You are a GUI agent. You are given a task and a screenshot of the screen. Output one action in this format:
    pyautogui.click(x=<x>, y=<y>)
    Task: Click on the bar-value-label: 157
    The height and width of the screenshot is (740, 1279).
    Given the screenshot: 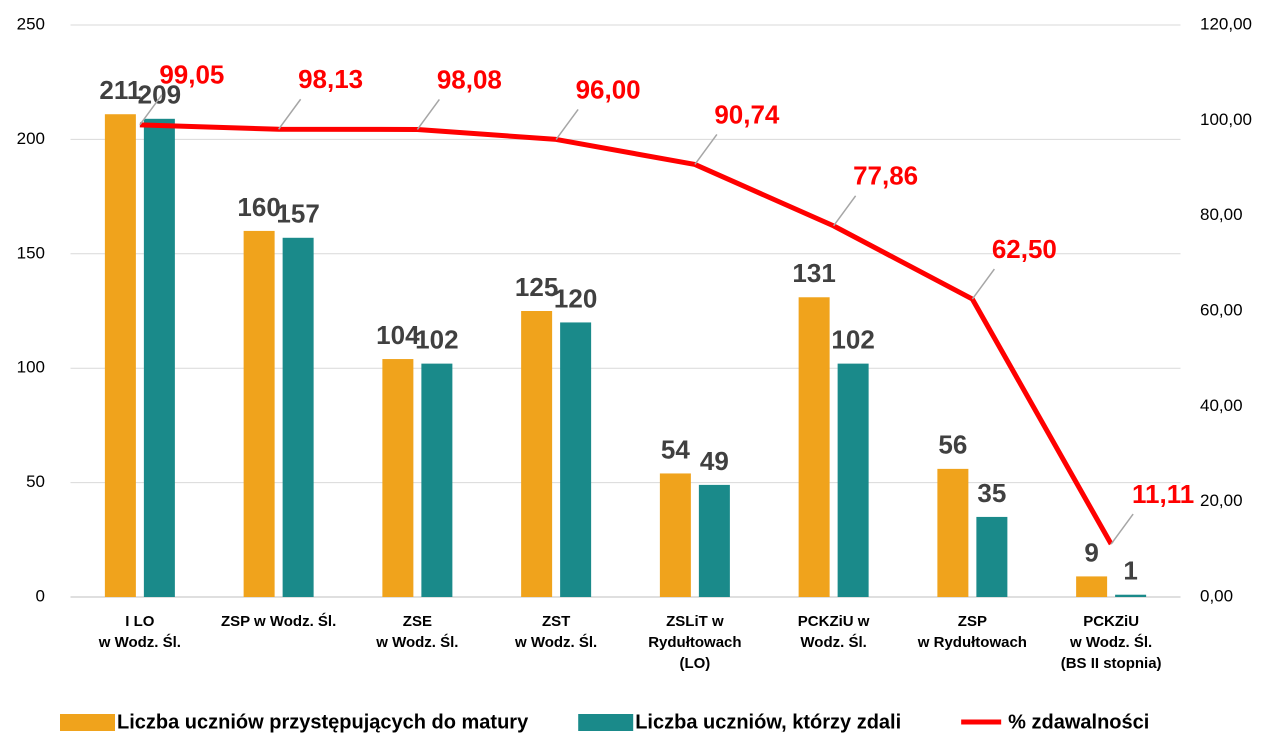 What is the action you would take?
    pyautogui.click(x=297, y=214)
    